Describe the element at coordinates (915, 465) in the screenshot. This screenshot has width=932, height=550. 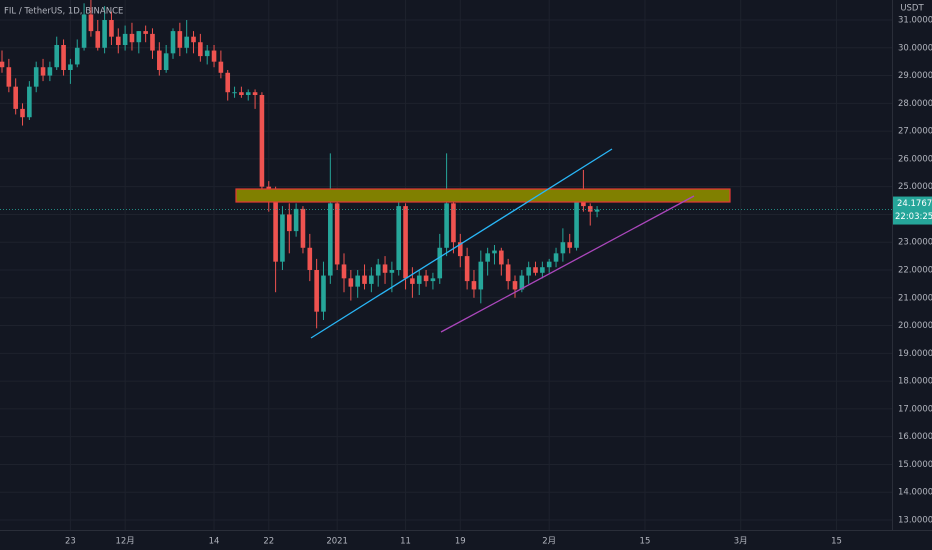
I see `y-tick-label: 15.0000` at that location.